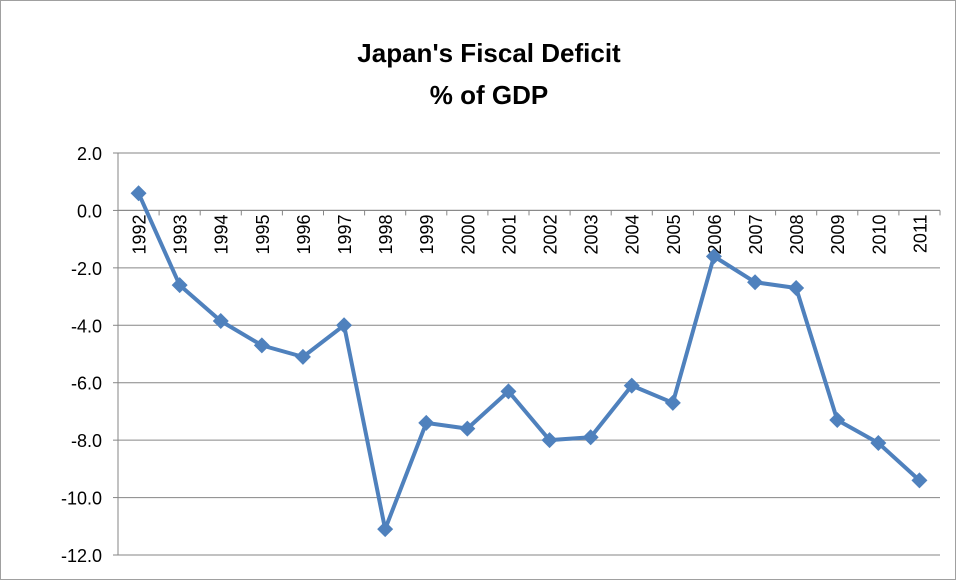 Image resolution: width=957 pixels, height=581 pixels. What do you see at coordinates (89, 211) in the screenshot?
I see `y-tick-label: 0.0` at bounding box center [89, 211].